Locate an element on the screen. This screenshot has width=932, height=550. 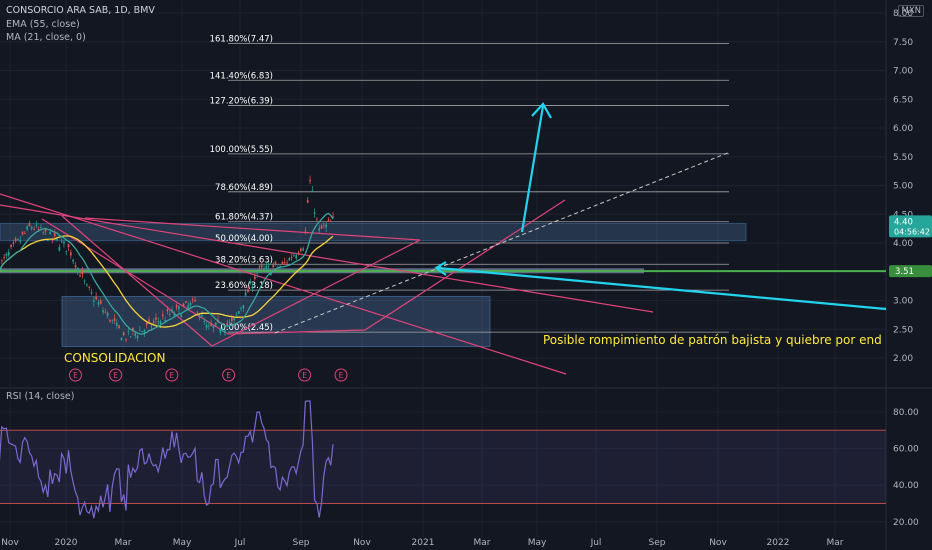
y-tick-label: 5.00 is located at coordinates (903, 187).